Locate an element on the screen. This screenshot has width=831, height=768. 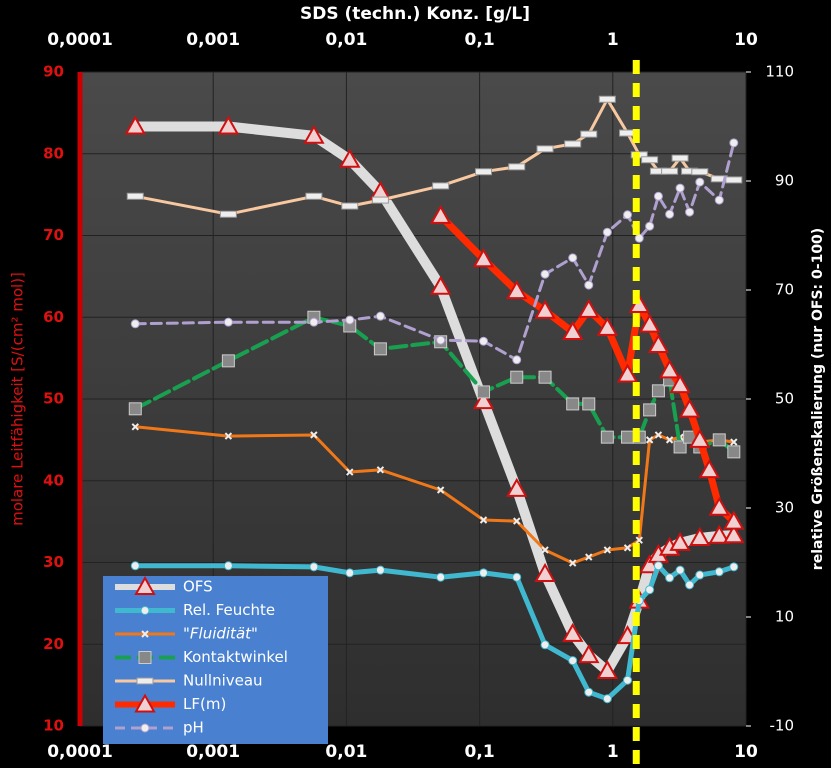
x-tick-label: 10 is located at coordinates (746, 752).